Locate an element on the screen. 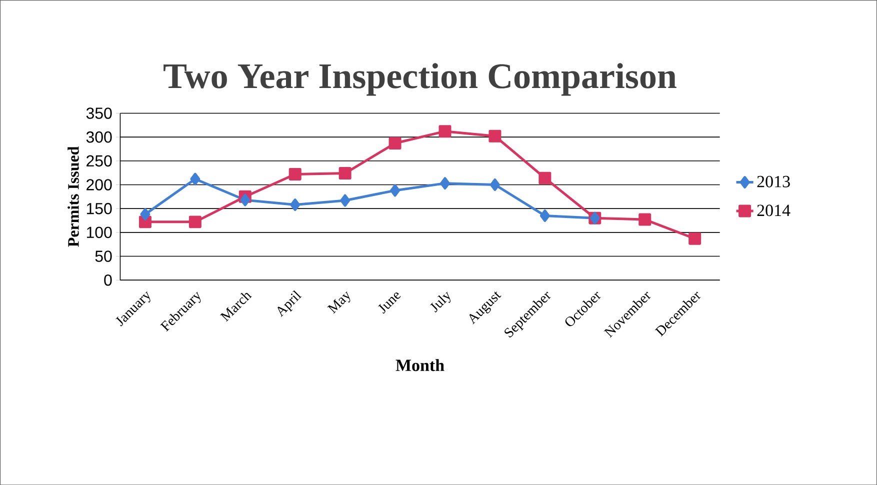 The height and width of the screenshot is (485, 877). y-tick-label: 0 is located at coordinates (108, 280).